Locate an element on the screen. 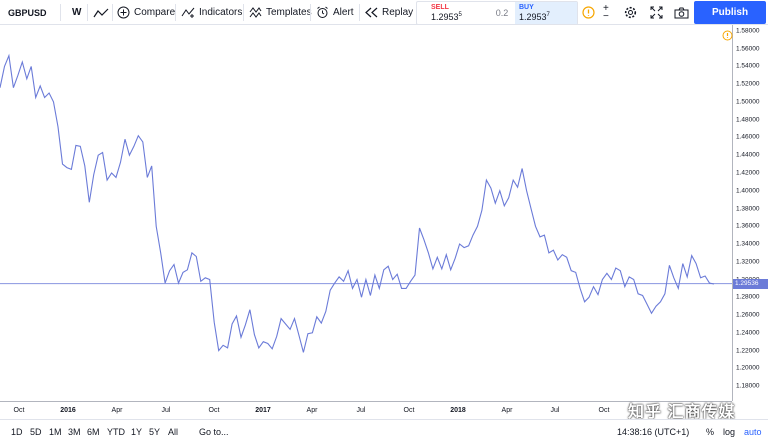 The height and width of the screenshot is (443, 768). current-price-tag: 1.29536 is located at coordinates (750, 283).